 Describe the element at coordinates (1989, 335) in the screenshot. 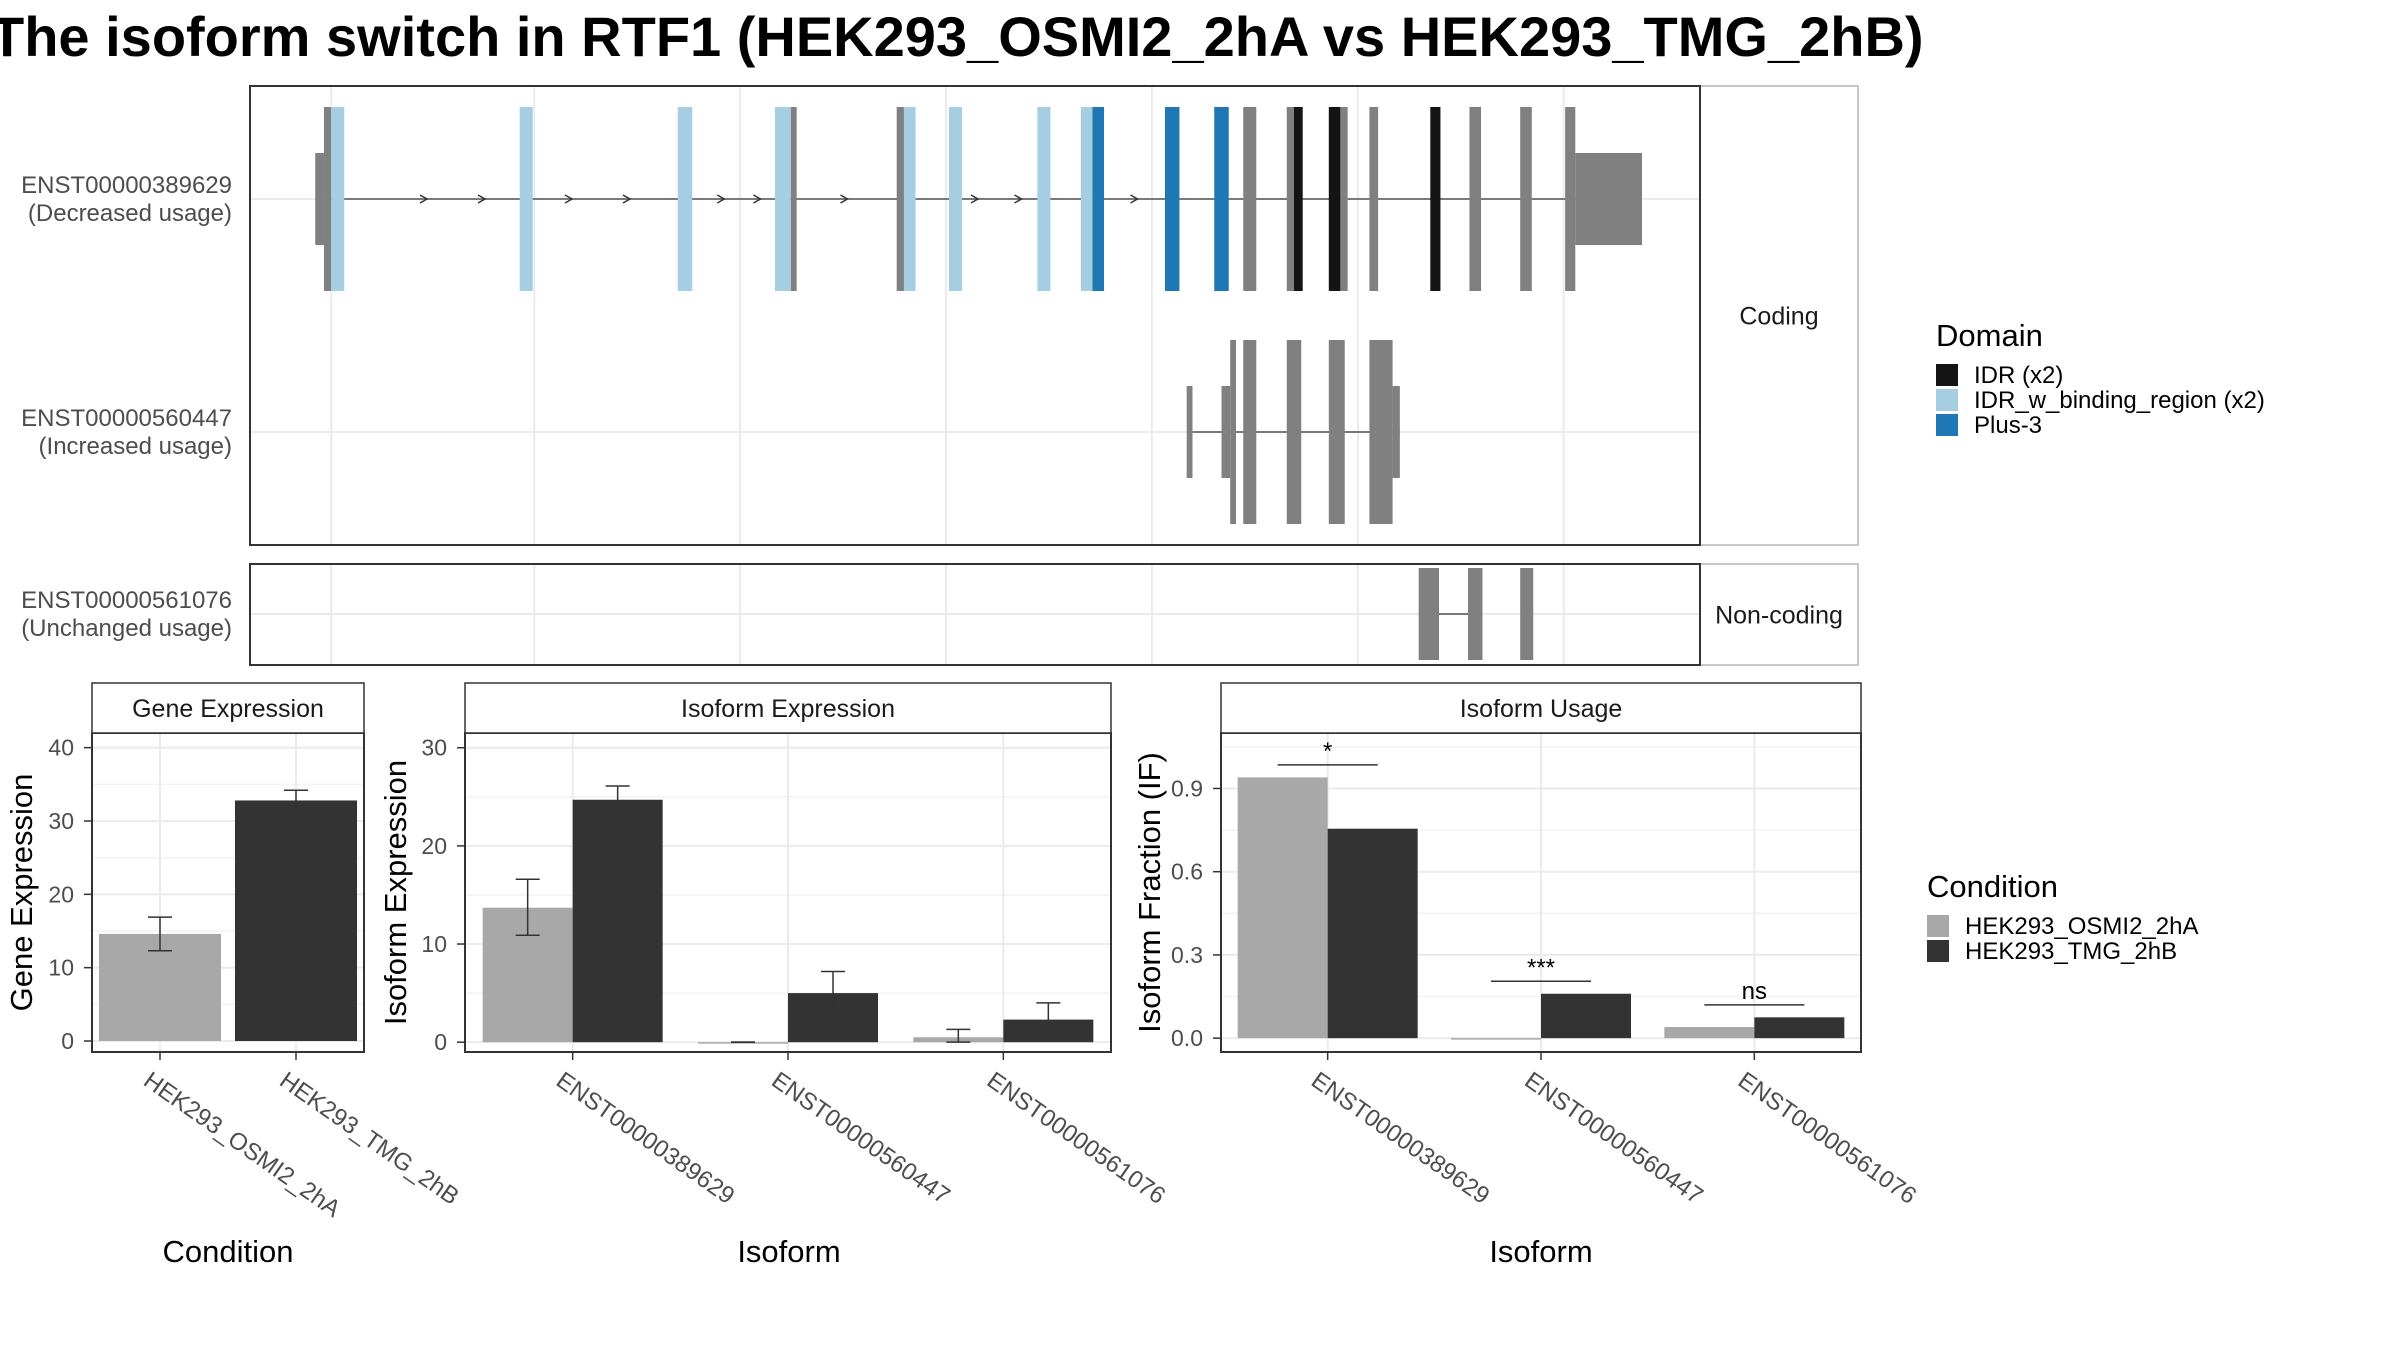

I see `legend-title: Domain` at that location.